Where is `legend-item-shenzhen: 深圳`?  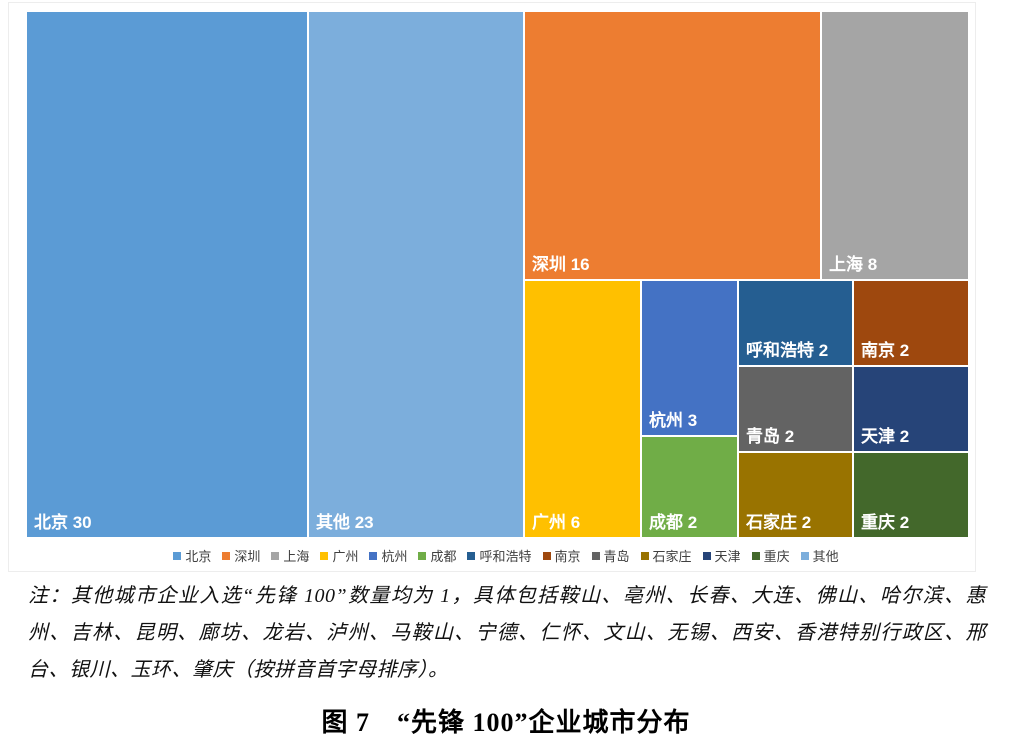
legend-item-shenzhen: 深圳 is located at coordinates (241, 555).